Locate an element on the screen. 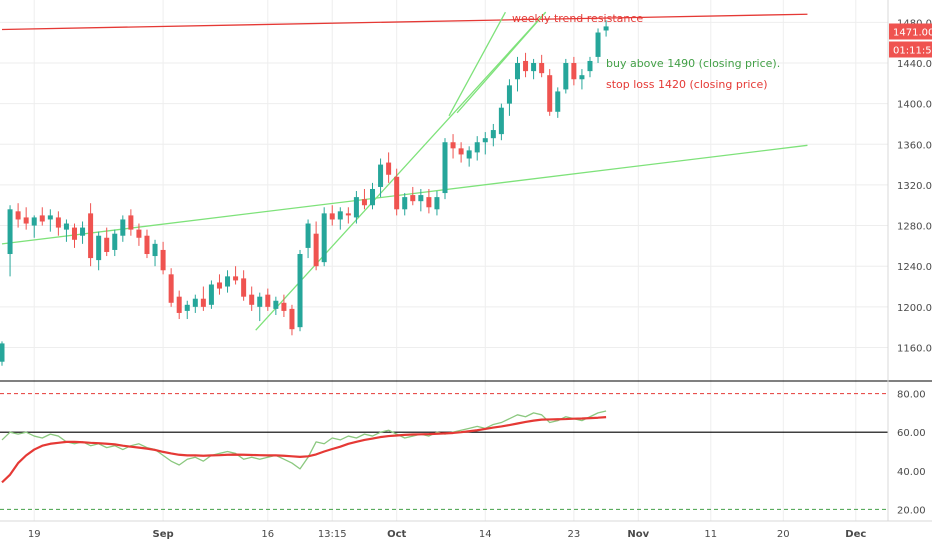 The height and width of the screenshot is (554, 932). countdown-label: 01:11:55 is located at coordinates (912, 50).